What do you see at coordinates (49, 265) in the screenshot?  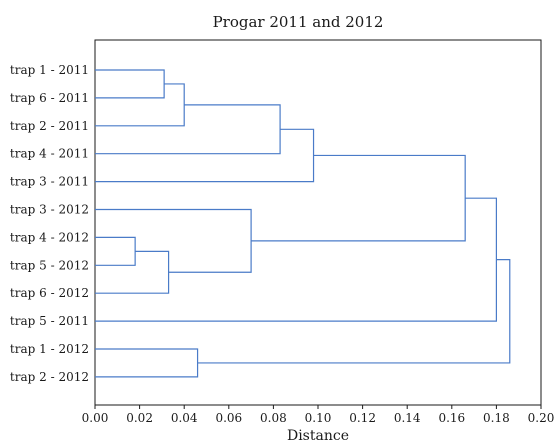 I see `leaf-label: trap 5 - 2012` at bounding box center [49, 265].